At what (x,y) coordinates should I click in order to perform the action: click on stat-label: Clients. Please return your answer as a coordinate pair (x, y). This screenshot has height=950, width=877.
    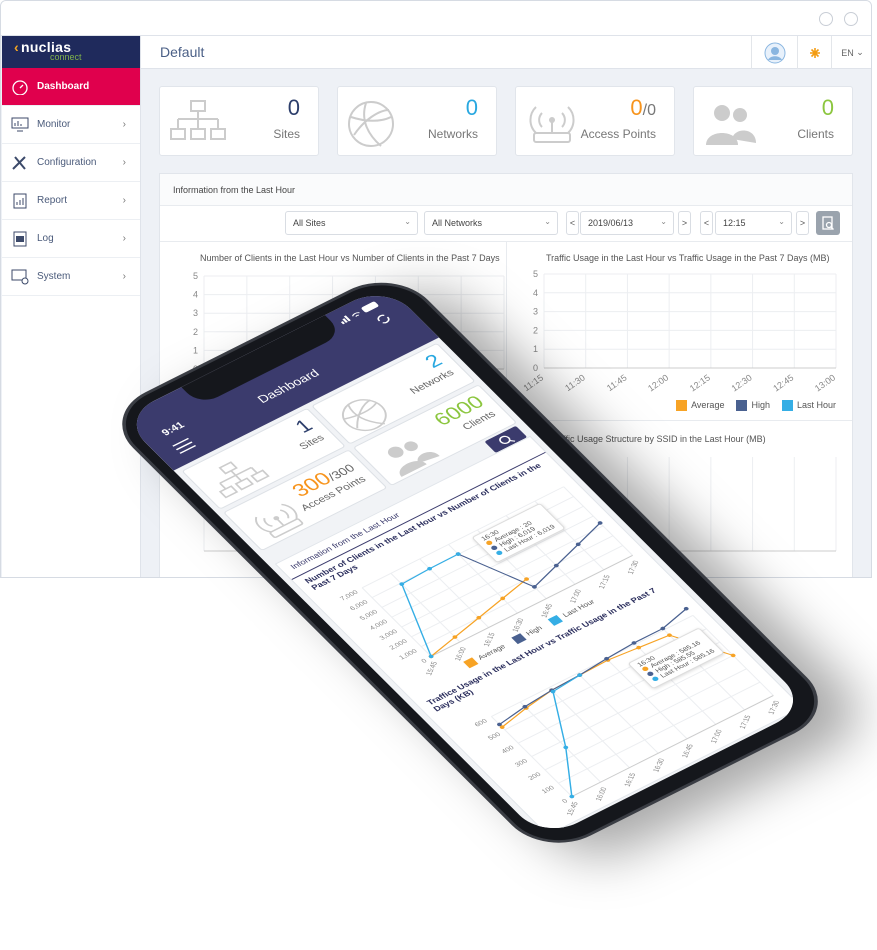
    Looking at the image, I should click on (815, 134).